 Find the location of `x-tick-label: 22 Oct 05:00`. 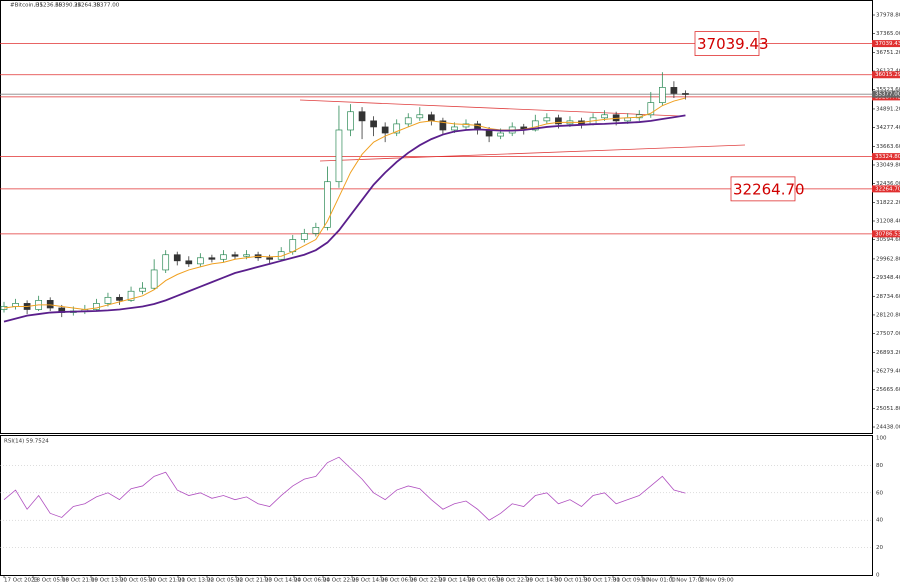

x-tick-label: 22 Oct 05:00 is located at coordinates (225, 581).